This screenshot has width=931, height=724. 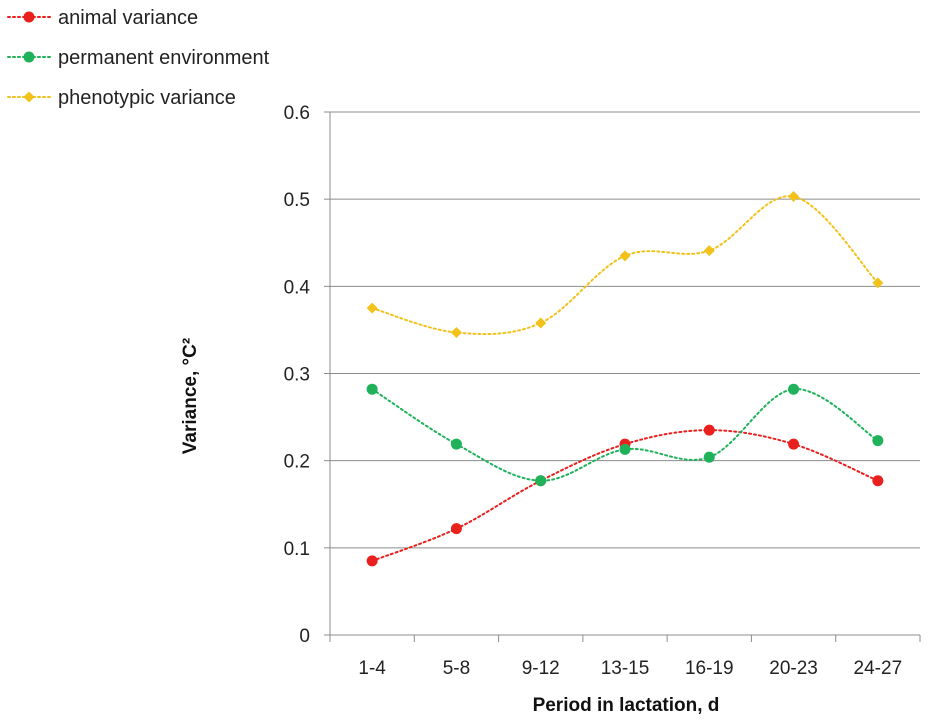 What do you see at coordinates (372, 668) in the screenshot?
I see `x-tick-label: 1-4` at bounding box center [372, 668].